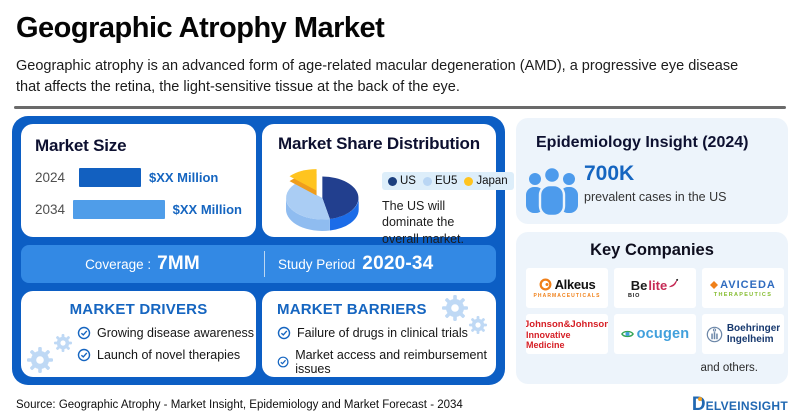 The width and height of the screenshot is (800, 420). I want to click on delveinsight-logo: D ELVEINSIGHT, so click(740, 405).